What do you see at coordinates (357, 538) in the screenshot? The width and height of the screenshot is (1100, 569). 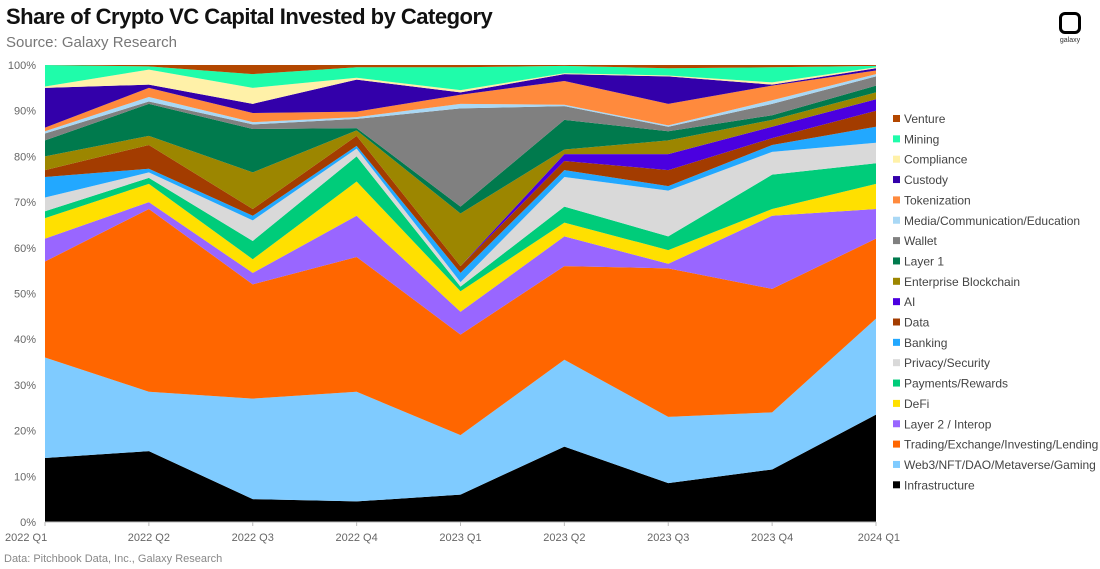 I see `x-tick-label: 2022 Q4` at bounding box center [357, 538].